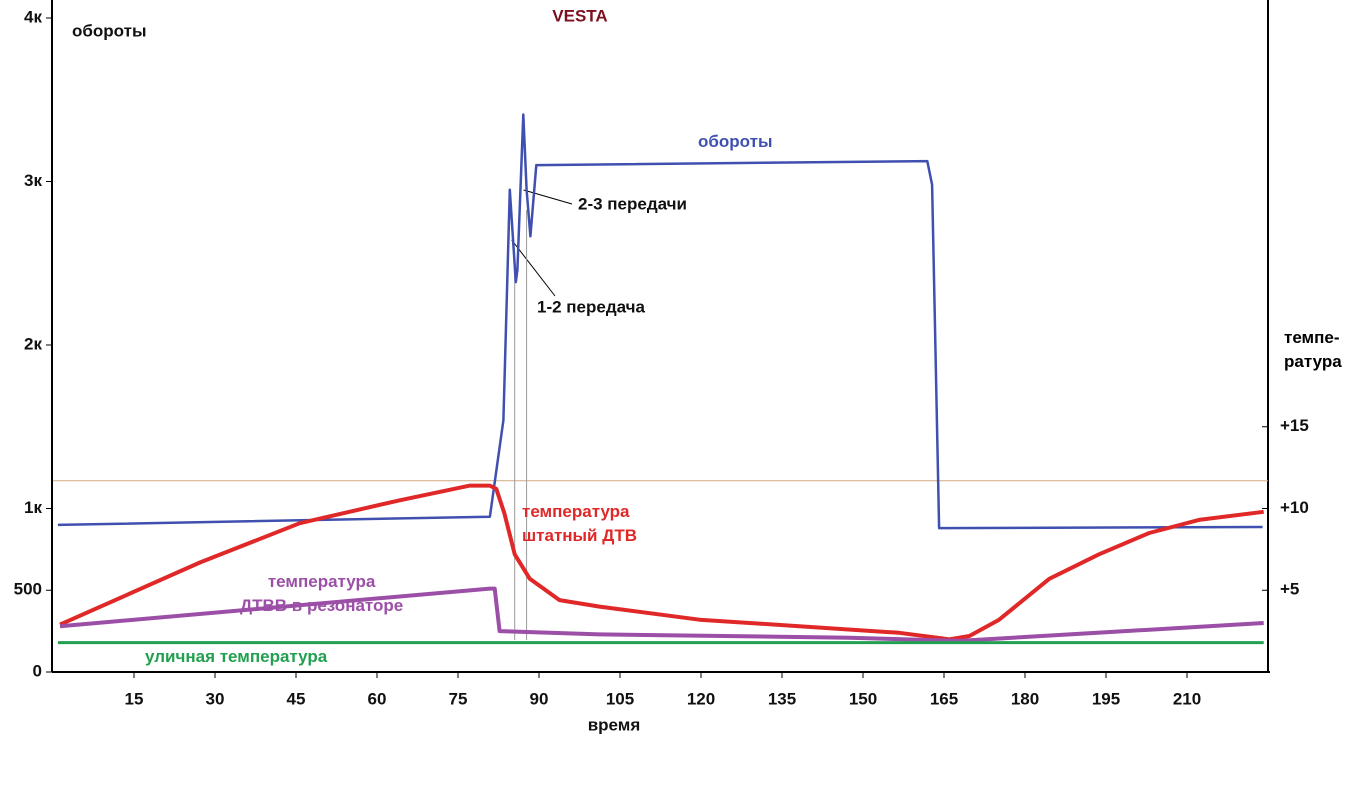  I want to click on x-tick-label: 120, so click(701, 698).